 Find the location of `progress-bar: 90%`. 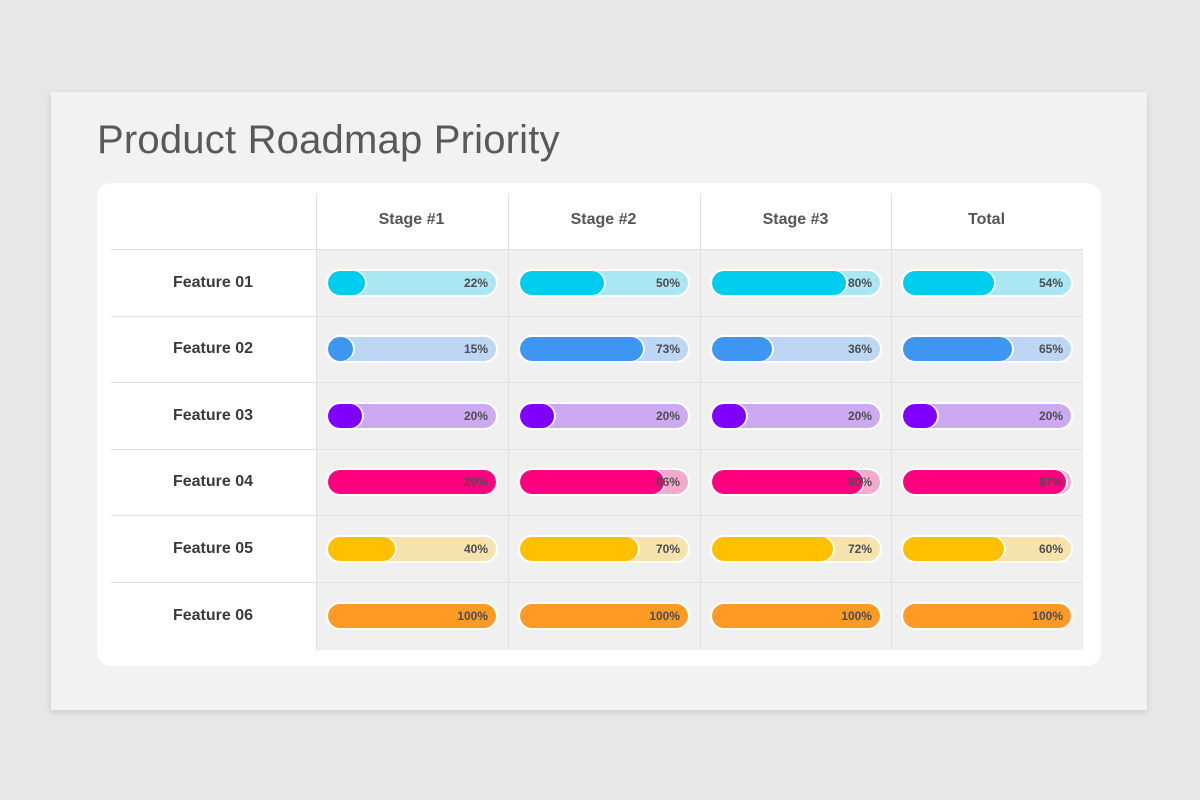

progress-bar: 90% is located at coordinates (796, 482).